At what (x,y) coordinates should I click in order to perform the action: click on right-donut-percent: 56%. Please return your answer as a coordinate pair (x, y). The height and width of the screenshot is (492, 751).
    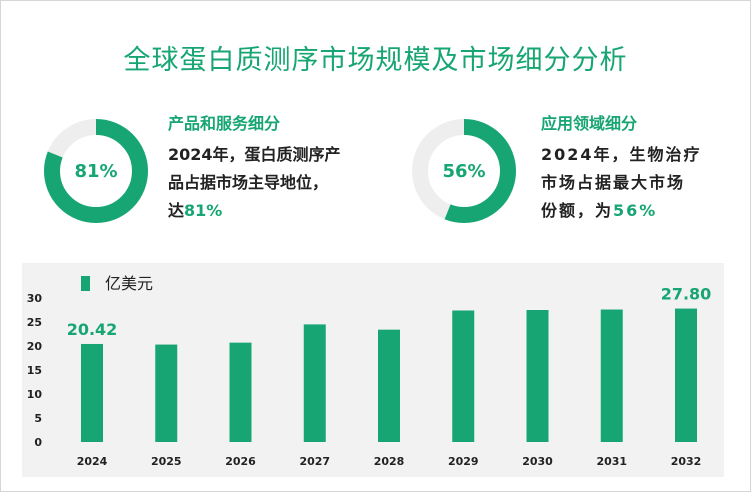
    Looking at the image, I should click on (464, 171).